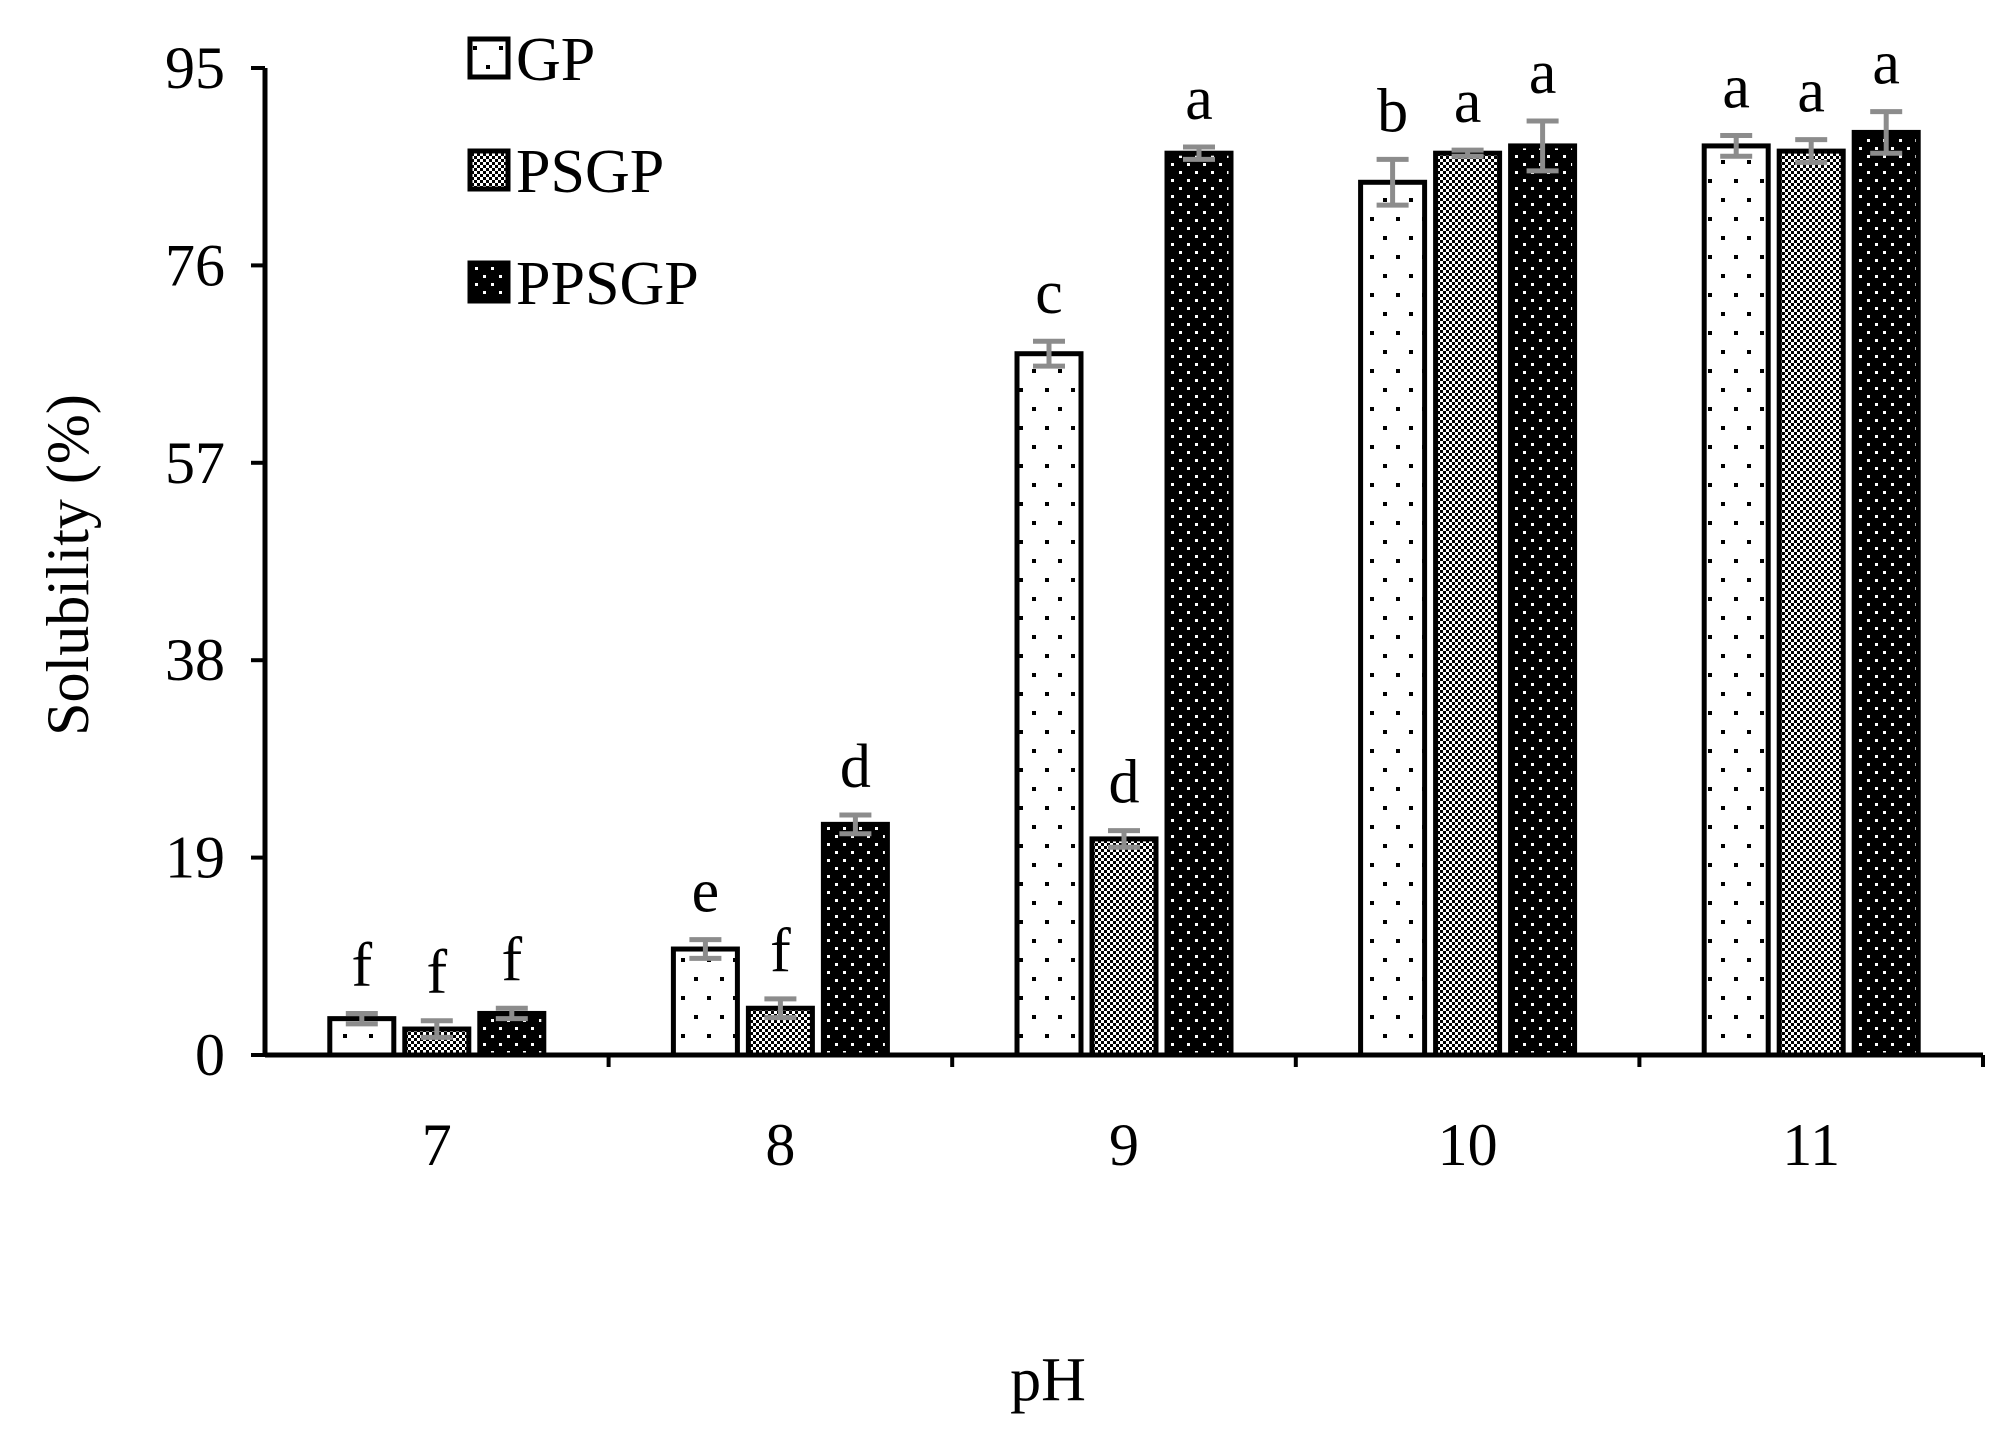 The image size is (1996, 1450). Describe the element at coordinates (361, 1018) in the screenshot. I see `error-bar-gp-ph7` at that location.